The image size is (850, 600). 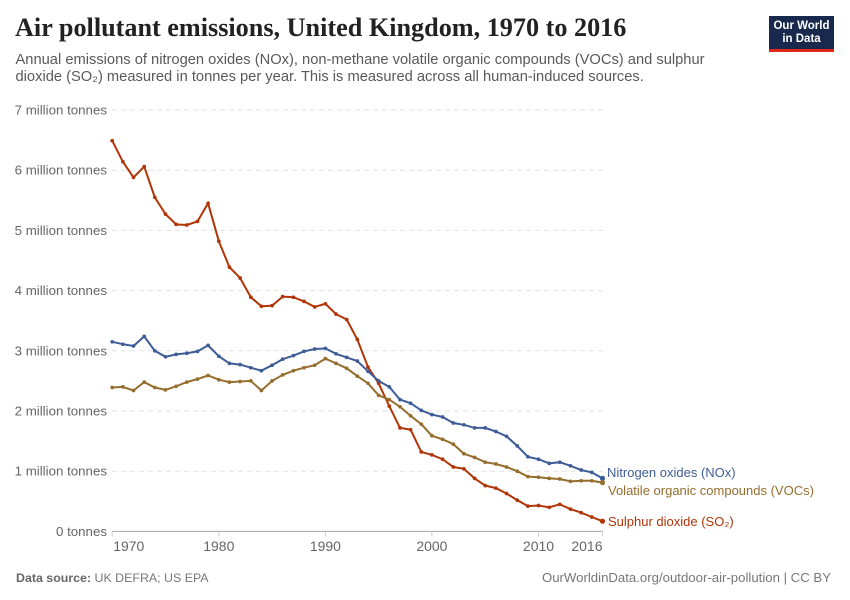 What do you see at coordinates (61, 290) in the screenshot?
I see `svg-text: 4 million tonnes` at bounding box center [61, 290].